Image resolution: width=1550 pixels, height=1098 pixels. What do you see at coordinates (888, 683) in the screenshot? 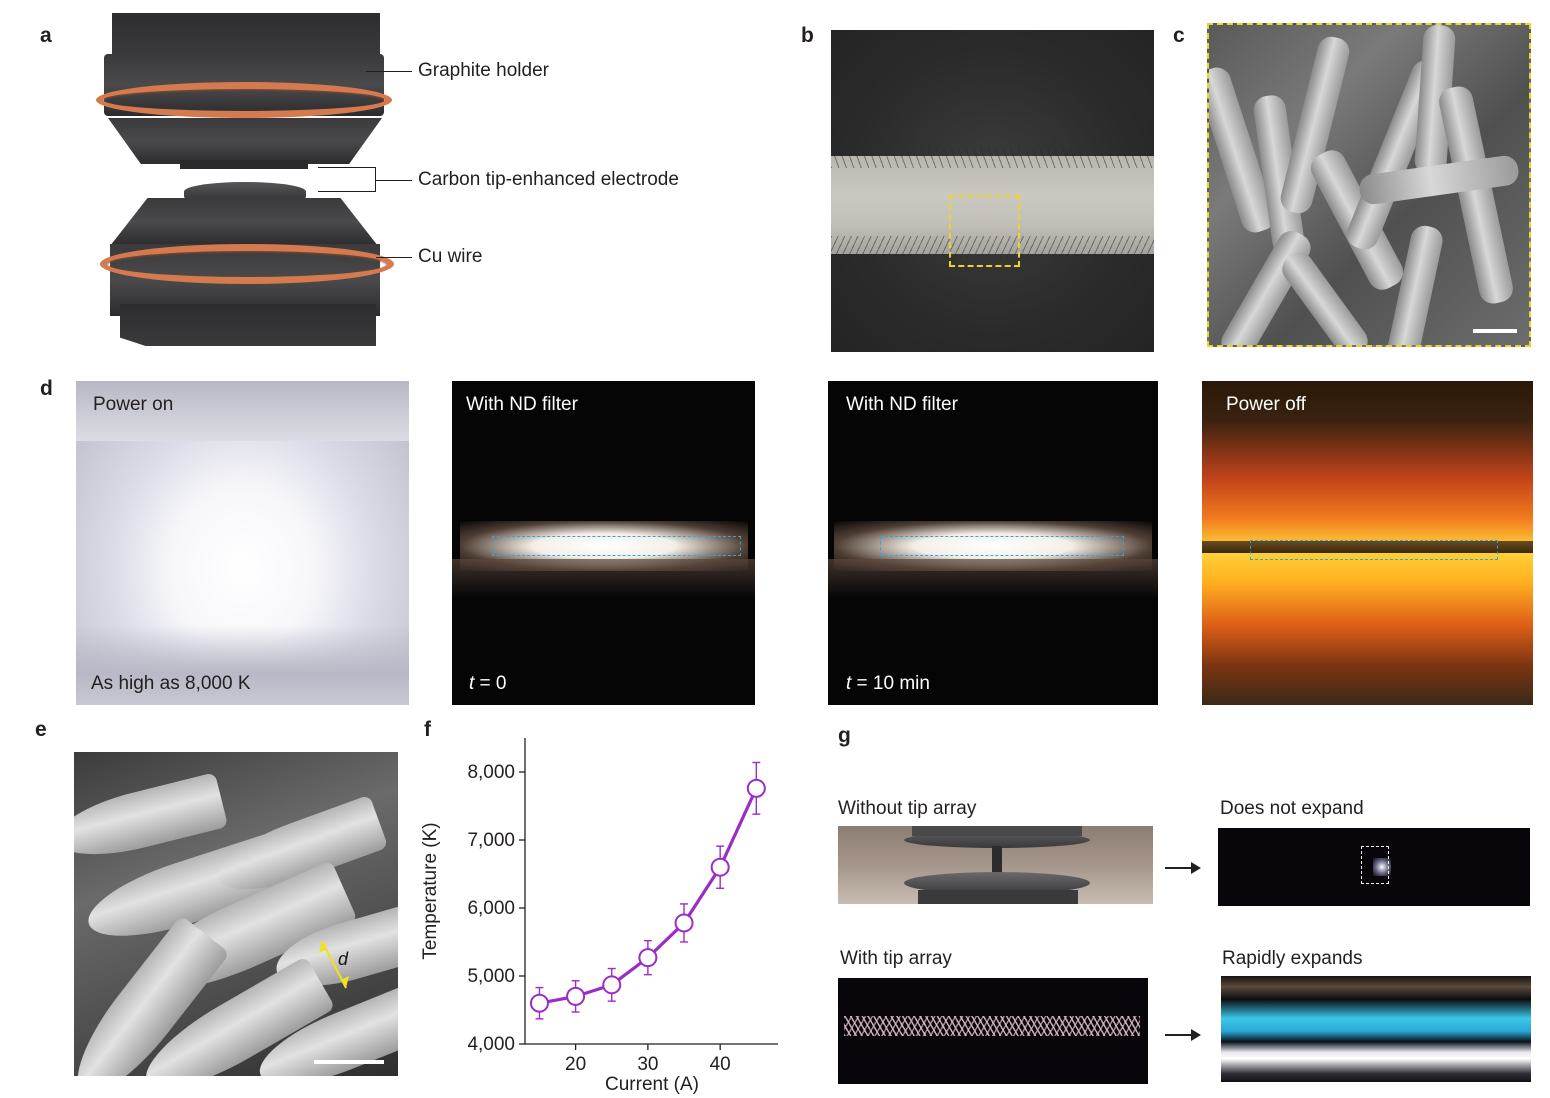
I see `label-time-10: t = 10 min` at bounding box center [888, 683].